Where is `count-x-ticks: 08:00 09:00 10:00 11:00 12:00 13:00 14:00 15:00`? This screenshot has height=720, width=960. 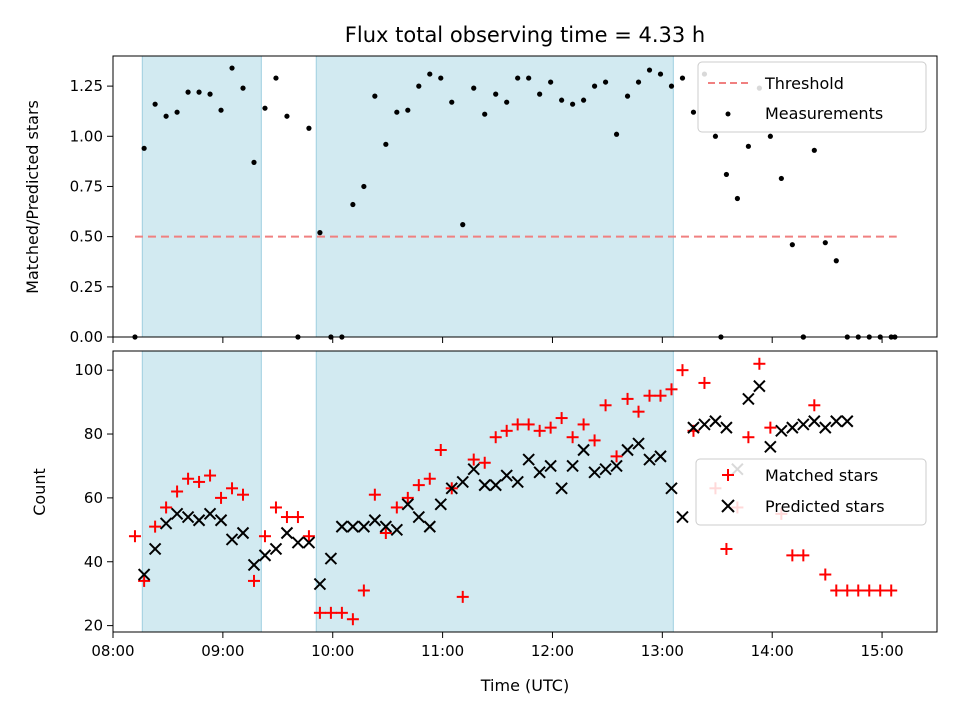
count-x-ticks: 08:00 09:00 10:00 11:00 12:00 13:00 14:00 15:00 is located at coordinates (497, 646).